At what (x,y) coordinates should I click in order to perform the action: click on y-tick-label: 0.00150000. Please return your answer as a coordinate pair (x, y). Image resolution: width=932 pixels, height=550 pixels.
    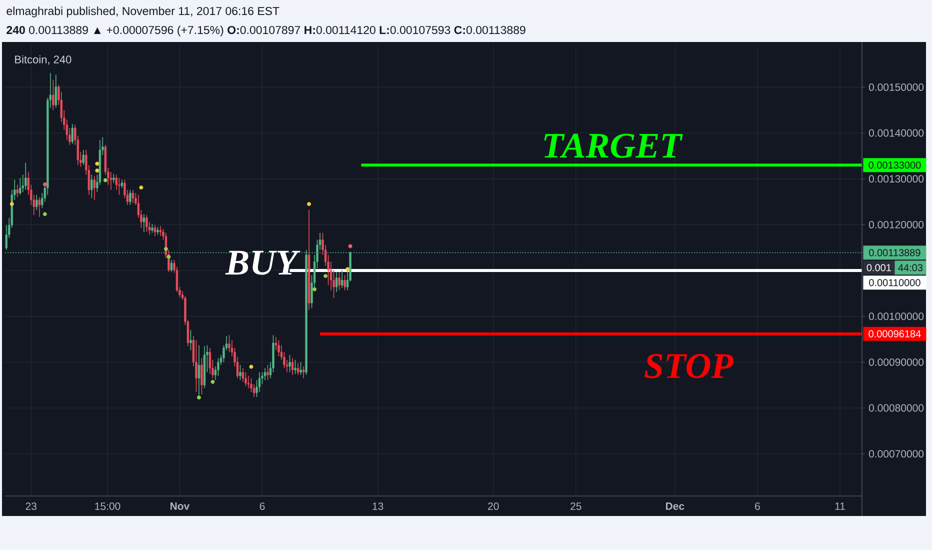
    Looking at the image, I should click on (896, 87).